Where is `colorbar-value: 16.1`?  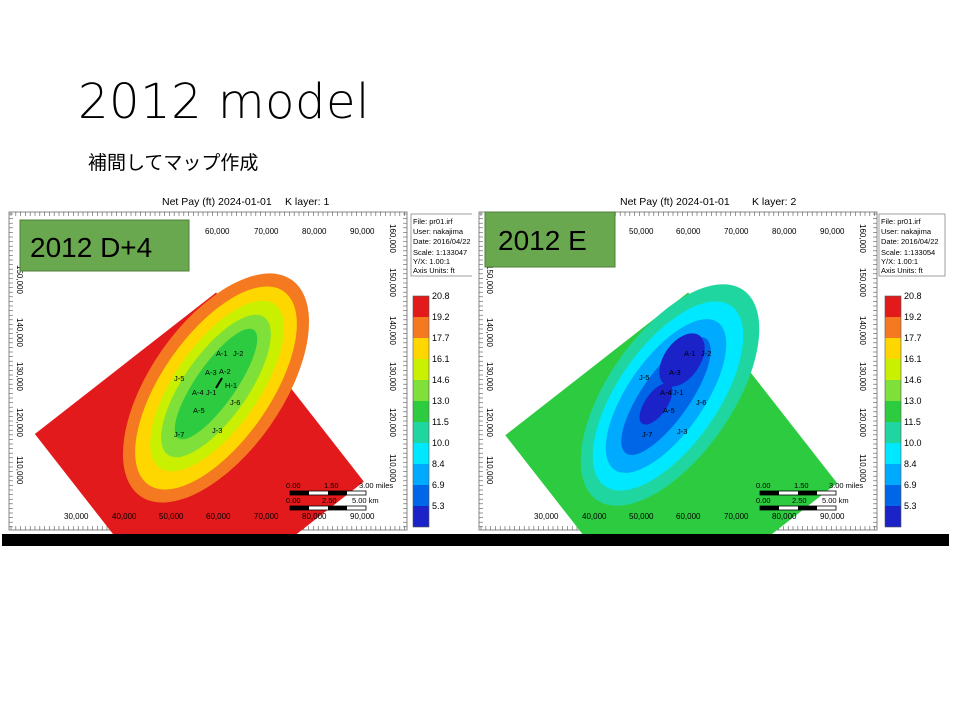
colorbar-value: 16.1 is located at coordinates (913, 359).